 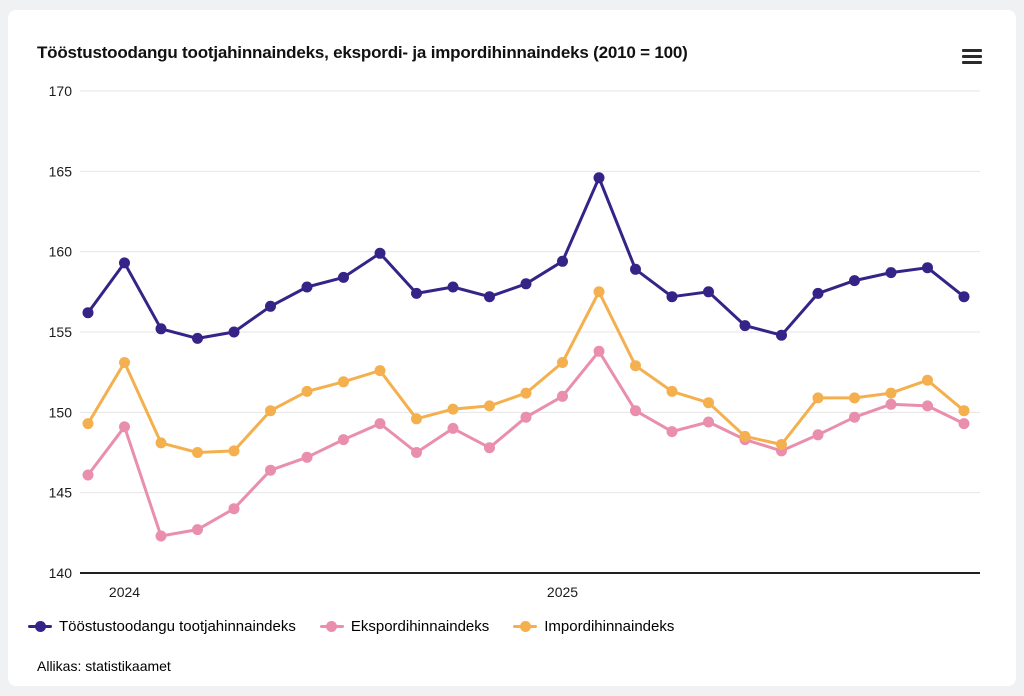 I want to click on y-tick-label: 165, so click(x=61, y=171).